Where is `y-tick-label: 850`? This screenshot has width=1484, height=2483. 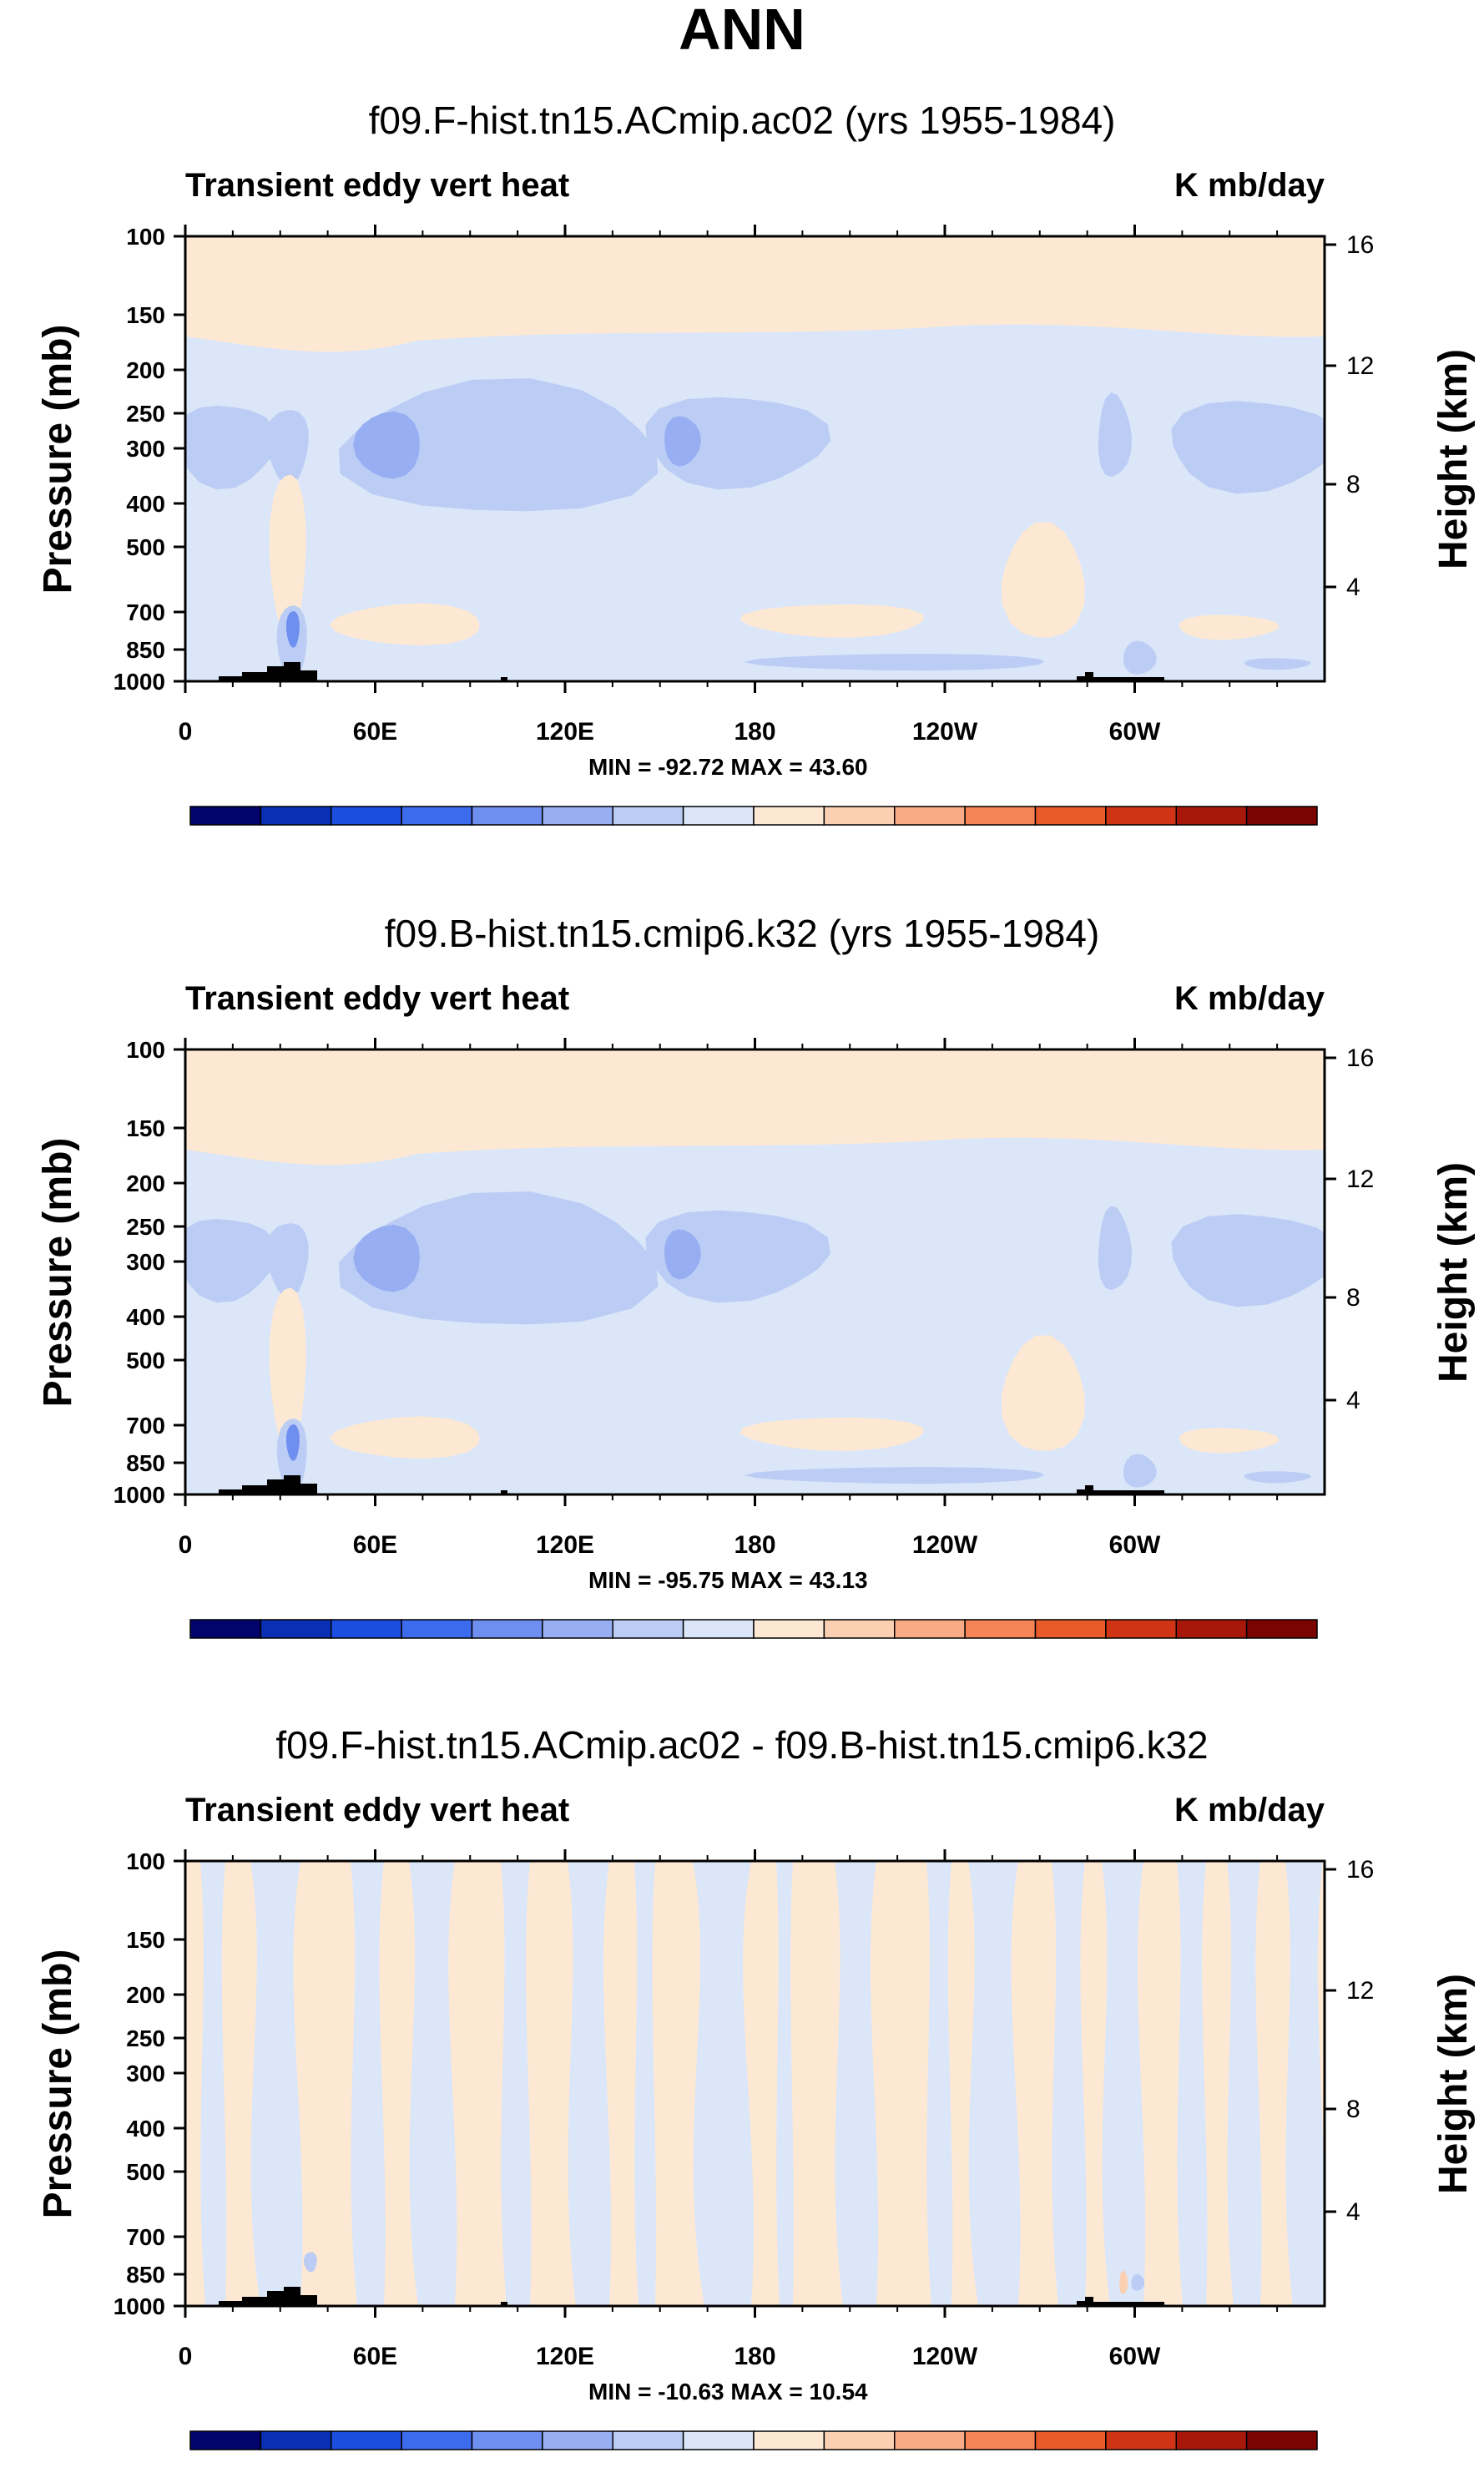
y-tick-label: 850 is located at coordinates (145, 650).